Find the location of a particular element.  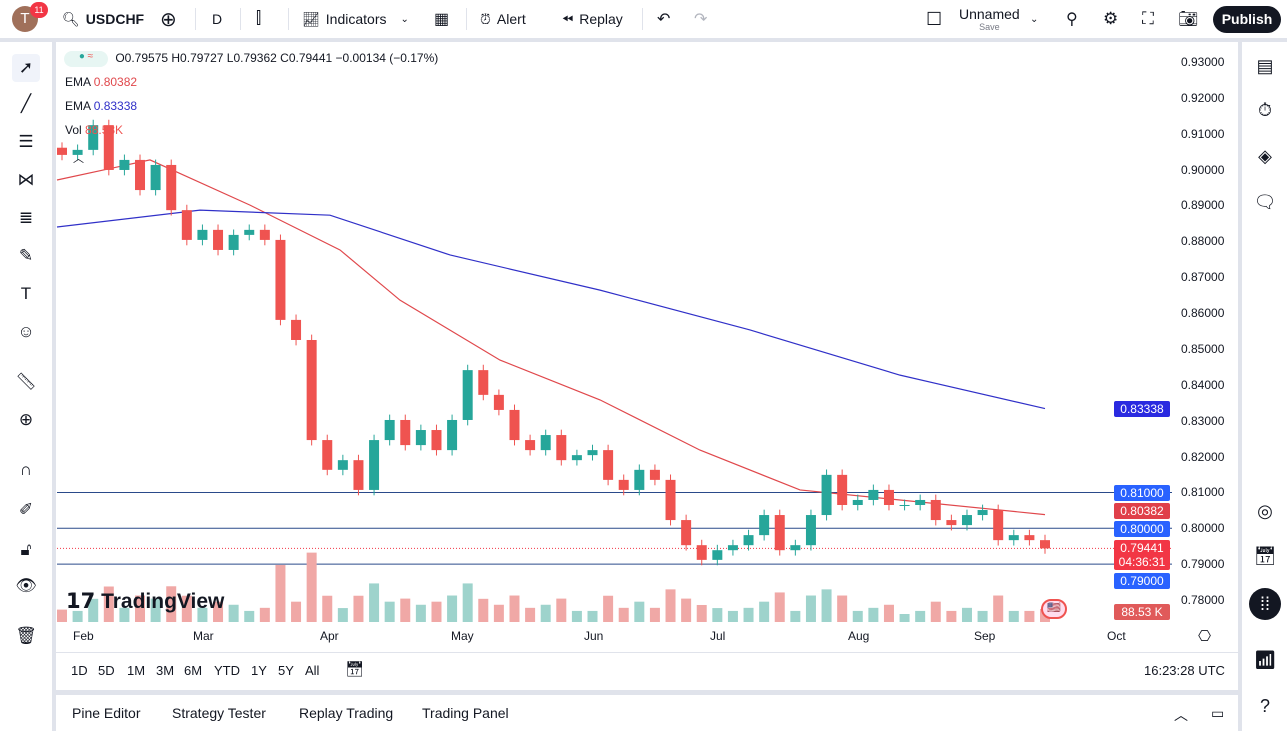

camera-icon: 📷︎ is located at coordinates (1188, 19).